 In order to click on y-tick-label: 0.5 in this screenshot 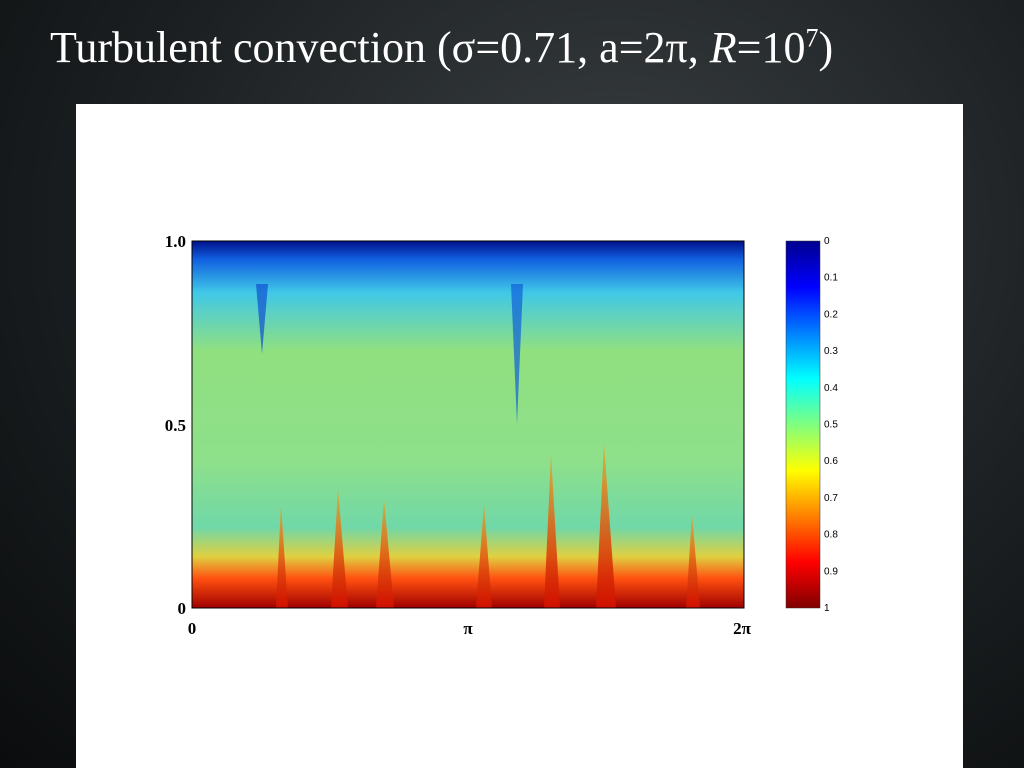, I will do `click(175, 425)`.